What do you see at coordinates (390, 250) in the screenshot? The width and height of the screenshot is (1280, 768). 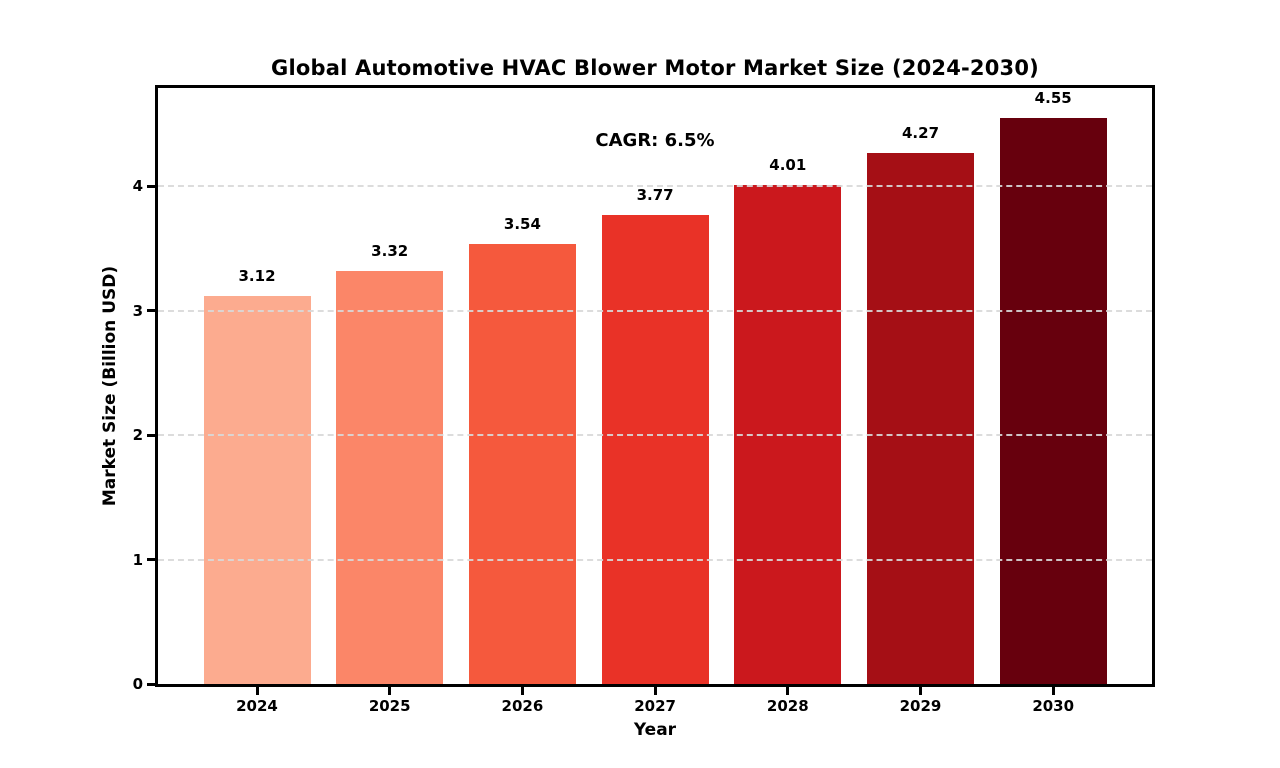 I see `bar-value-label-2025: 3.32` at bounding box center [390, 250].